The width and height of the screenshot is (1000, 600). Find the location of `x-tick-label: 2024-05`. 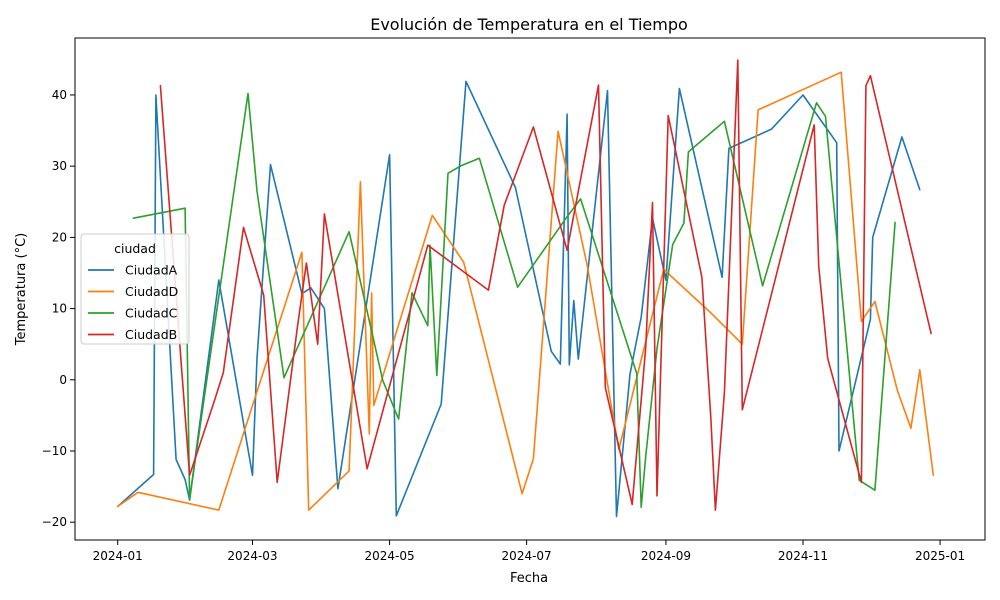

x-tick-label: 2024-05 is located at coordinates (389, 556).